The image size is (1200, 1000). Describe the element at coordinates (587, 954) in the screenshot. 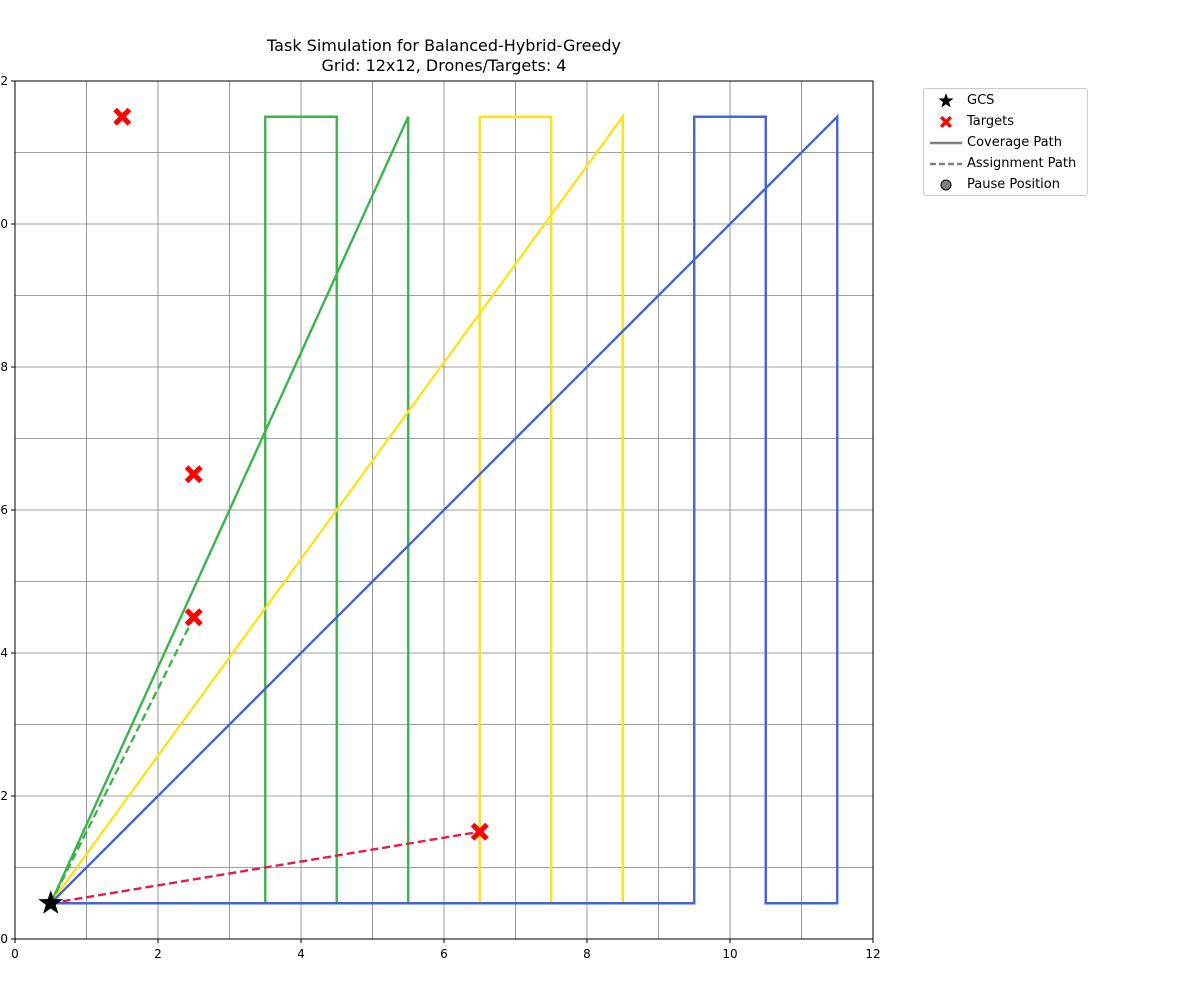

I see `x-tick-label: 8` at that location.